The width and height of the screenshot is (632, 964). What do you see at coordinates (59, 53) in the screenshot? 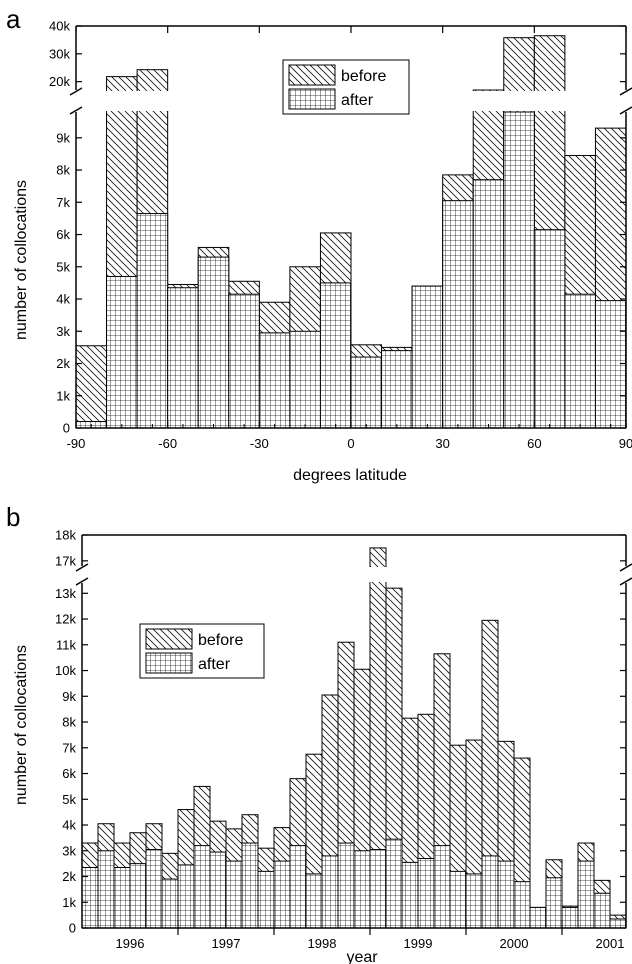
I see `y-tick-label: 30k` at bounding box center [59, 53].